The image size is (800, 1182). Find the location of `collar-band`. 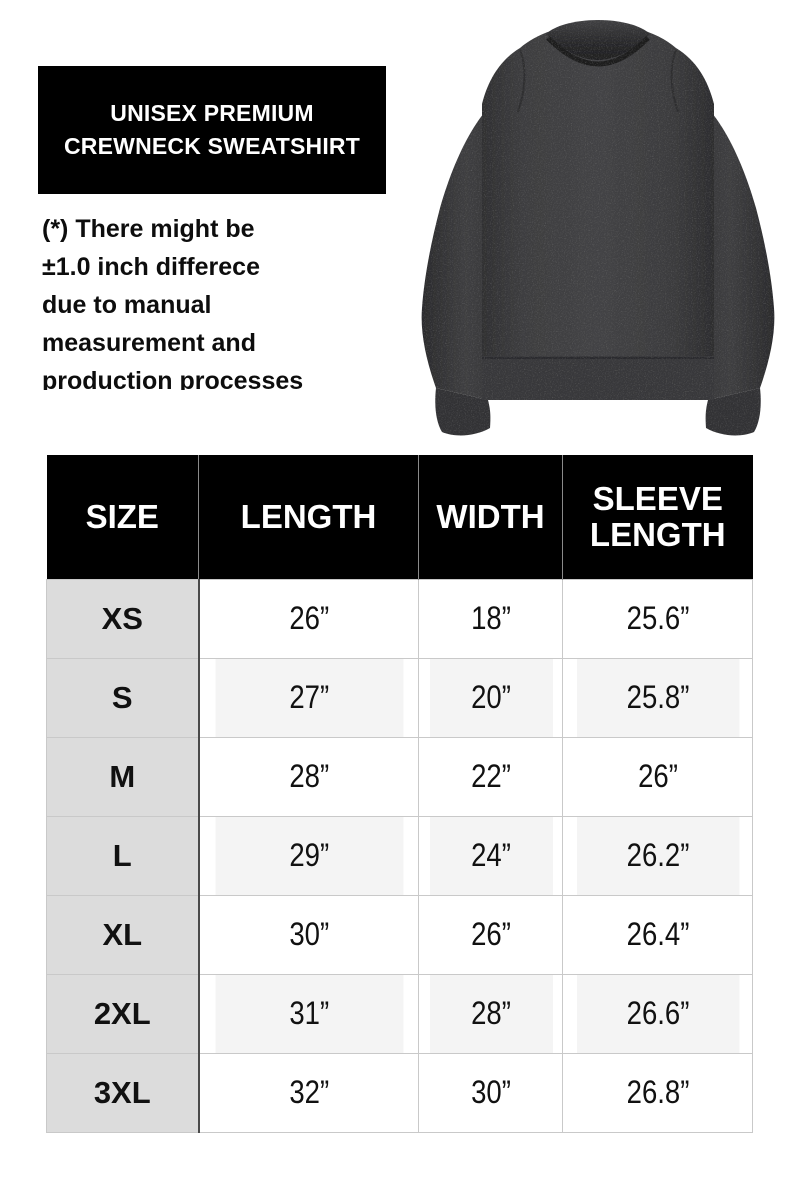

collar-band is located at coordinates (598, 40).